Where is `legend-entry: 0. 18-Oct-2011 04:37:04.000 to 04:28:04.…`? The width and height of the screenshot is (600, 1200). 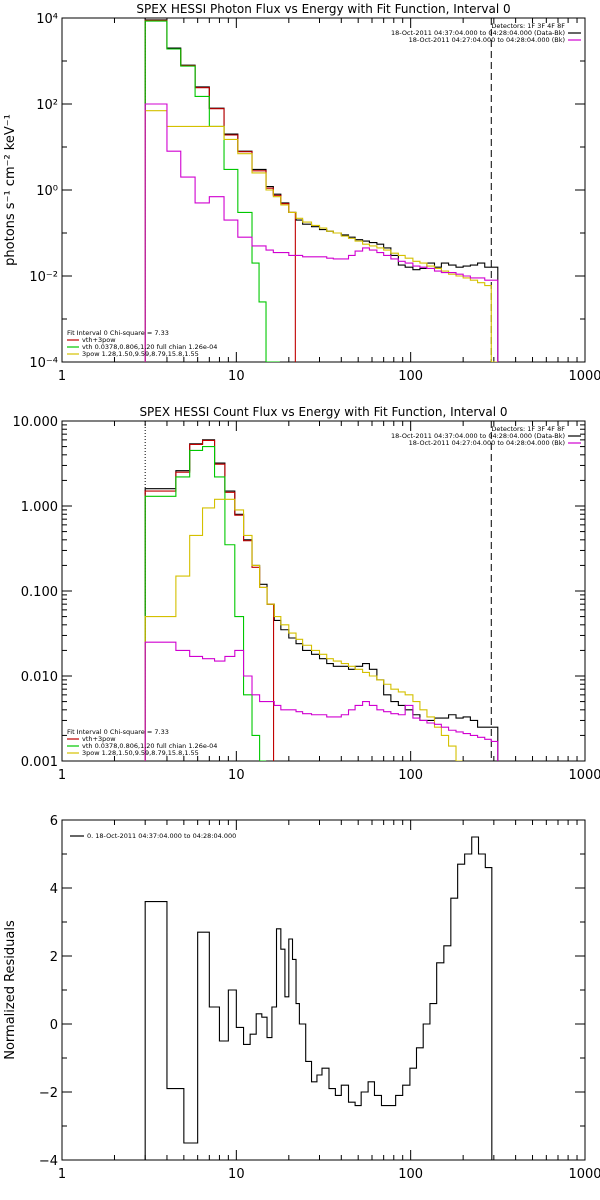 legend-entry: 0. 18-Oct-2011 04:37:04.000 to 04:28:04.… is located at coordinates (161, 836).